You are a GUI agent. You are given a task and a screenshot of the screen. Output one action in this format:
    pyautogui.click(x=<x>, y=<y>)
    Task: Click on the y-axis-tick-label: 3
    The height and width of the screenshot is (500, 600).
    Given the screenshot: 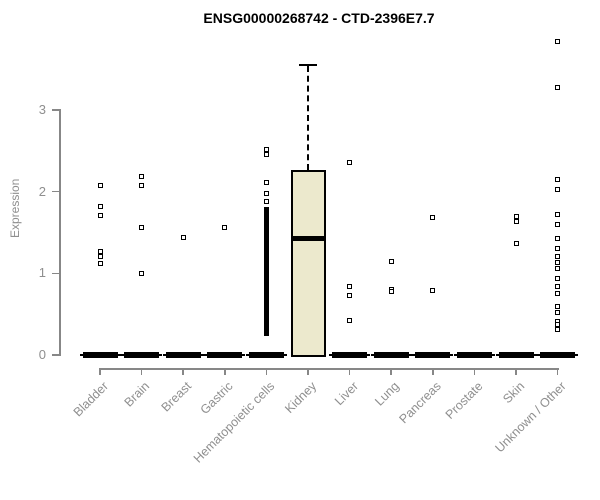 What is the action you would take?
    pyautogui.click(x=42, y=109)
    